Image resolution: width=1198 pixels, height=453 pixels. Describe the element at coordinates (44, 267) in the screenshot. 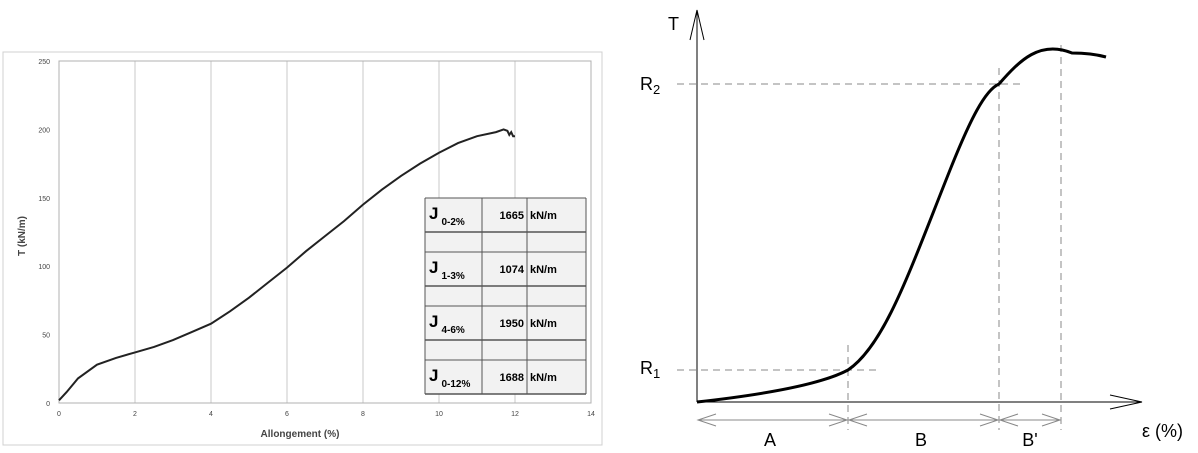

I see `y-tick-label: 100` at that location.